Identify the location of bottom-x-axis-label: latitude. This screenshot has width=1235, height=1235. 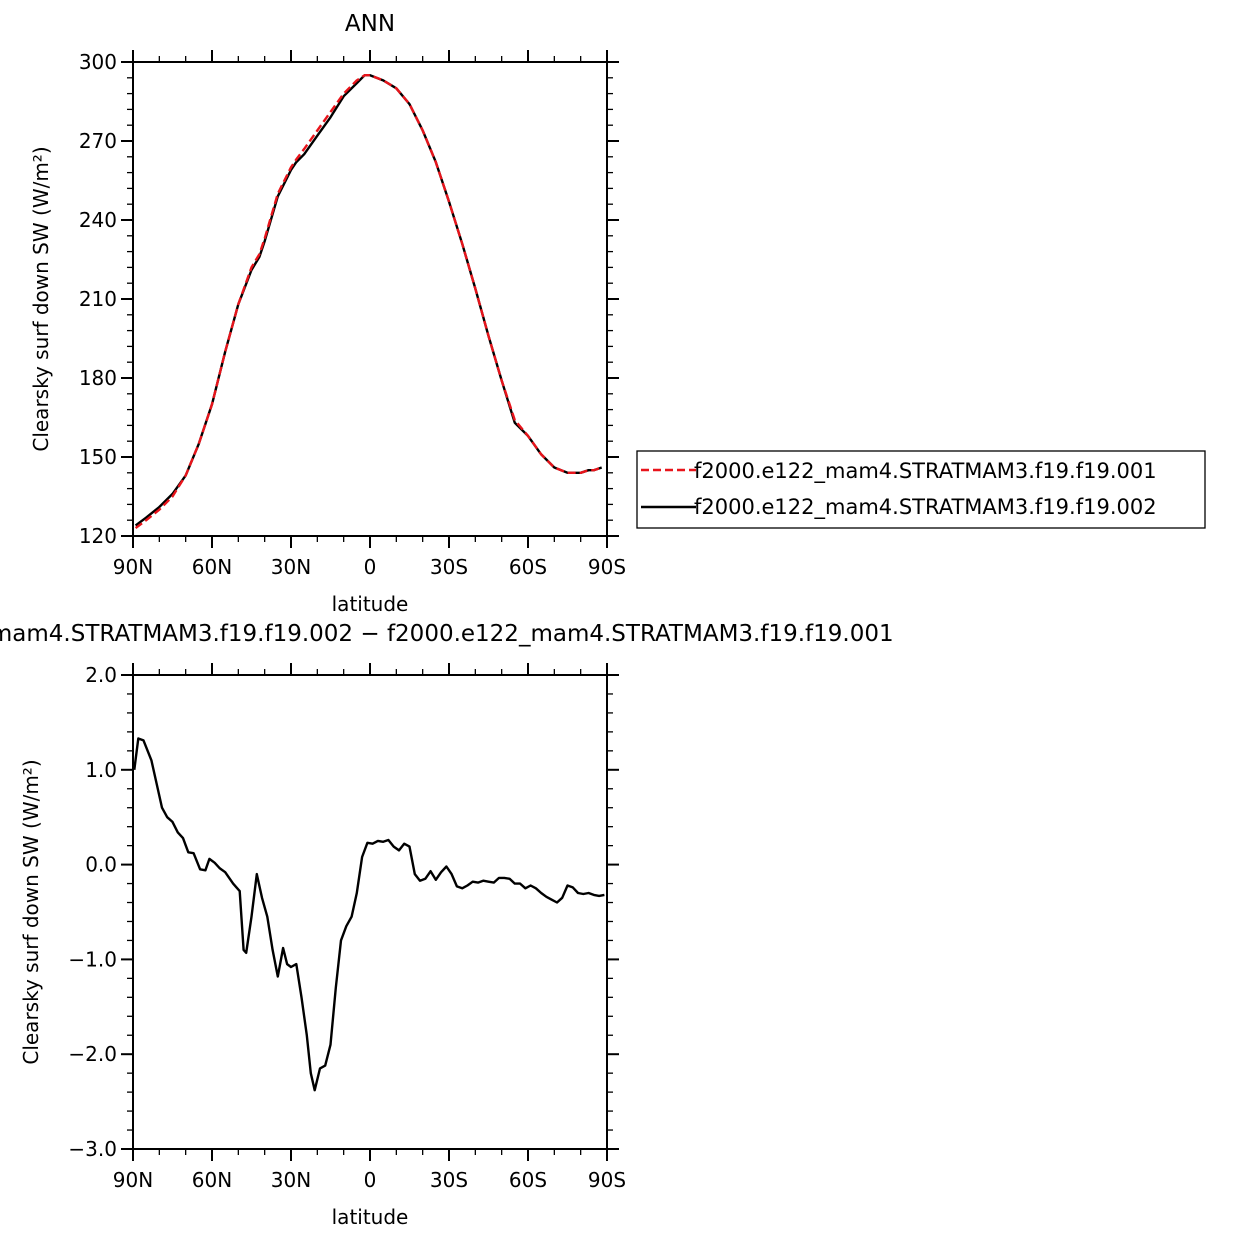
(370, 1217).